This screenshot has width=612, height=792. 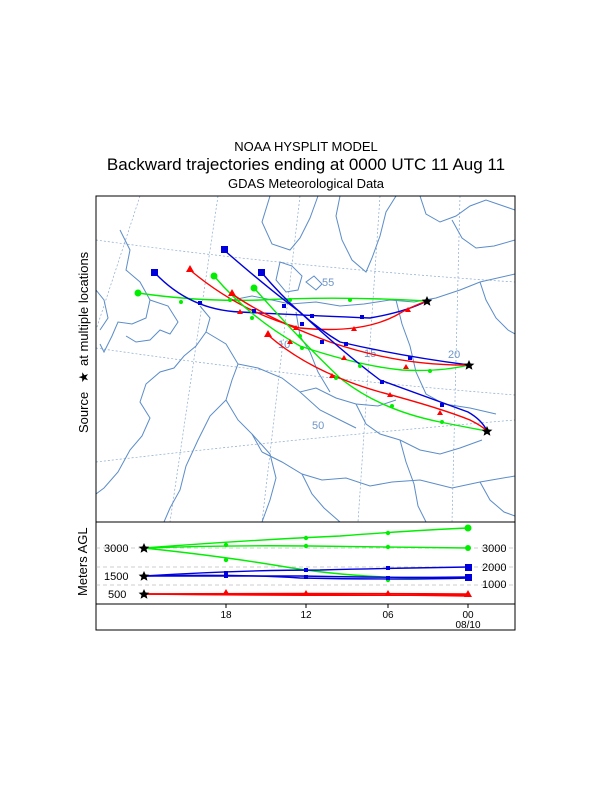 I want to click on side-label-suffix: at multiple locations, so click(x=83, y=308).